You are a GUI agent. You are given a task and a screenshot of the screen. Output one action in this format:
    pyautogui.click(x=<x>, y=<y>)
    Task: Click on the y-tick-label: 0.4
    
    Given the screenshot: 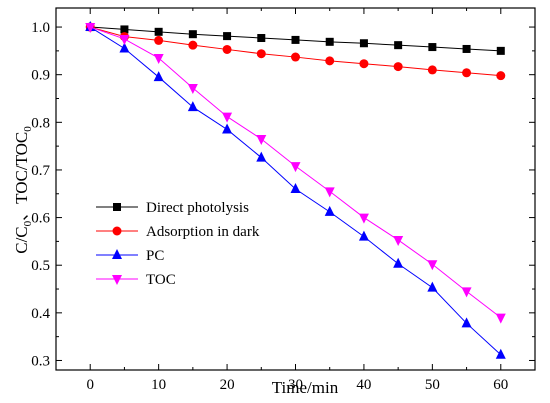 What is the action you would take?
    pyautogui.click(x=40, y=314)
    